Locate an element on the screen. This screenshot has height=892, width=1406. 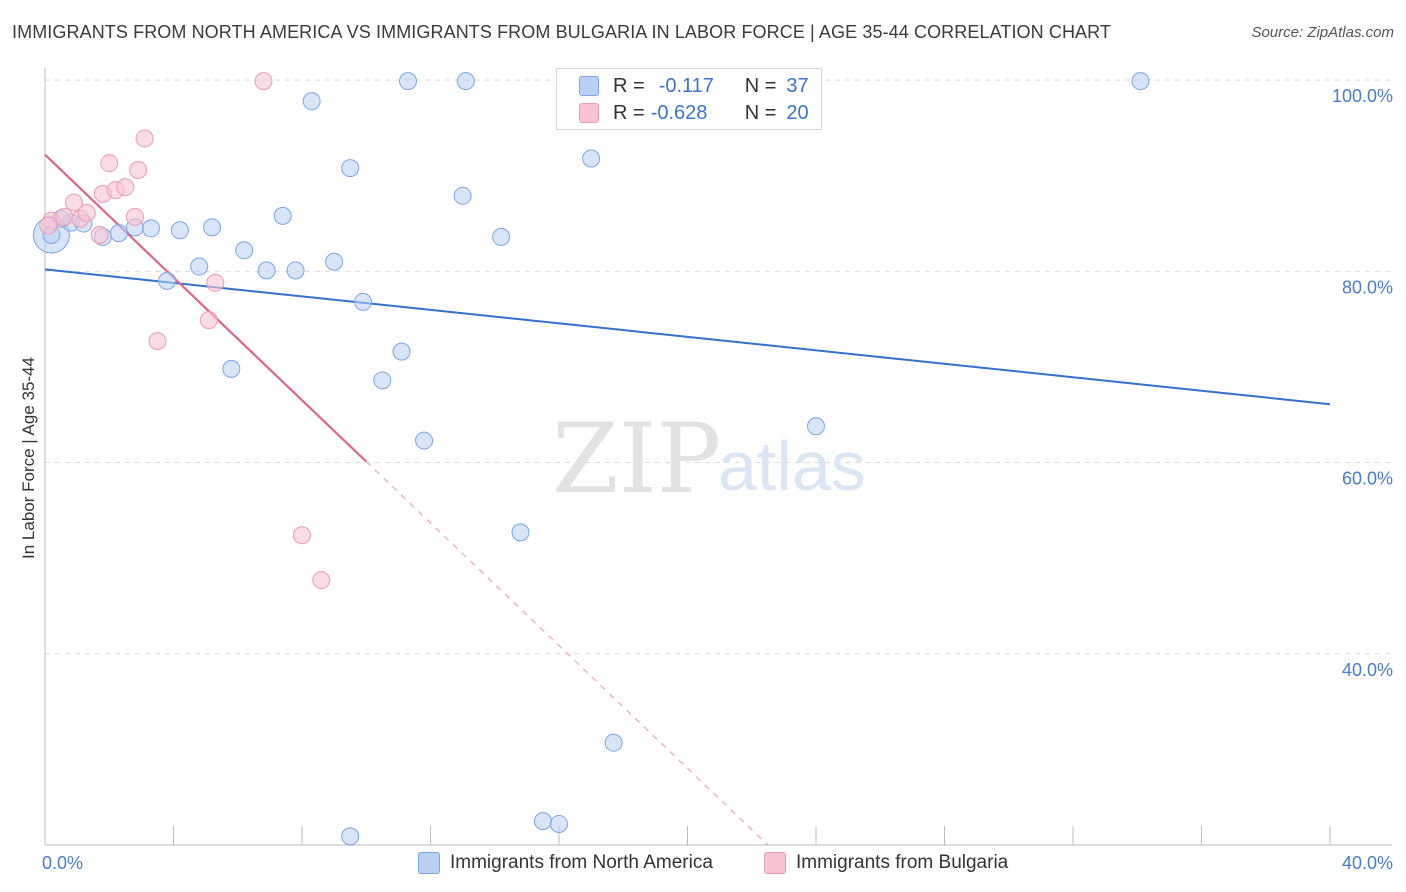
source-credit: Source: ZipAtlas.com is located at coordinates (1322, 32).